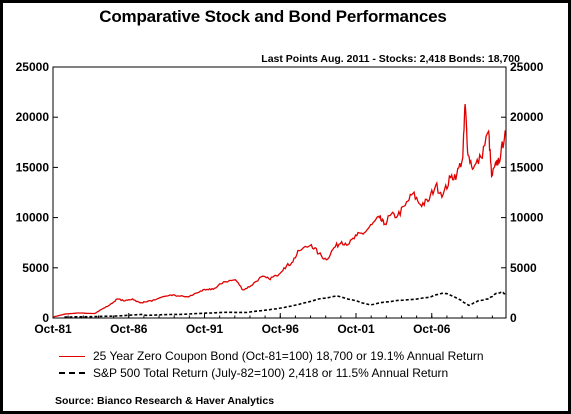 The height and width of the screenshot is (414, 571). I want to click on x-tick-label: Oct-81, so click(53, 329).